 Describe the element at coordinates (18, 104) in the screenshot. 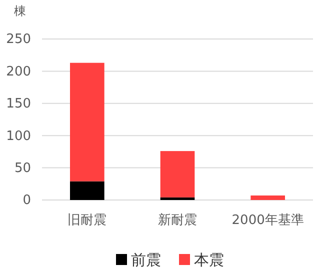

I see `y-tick-label: 150` at that location.